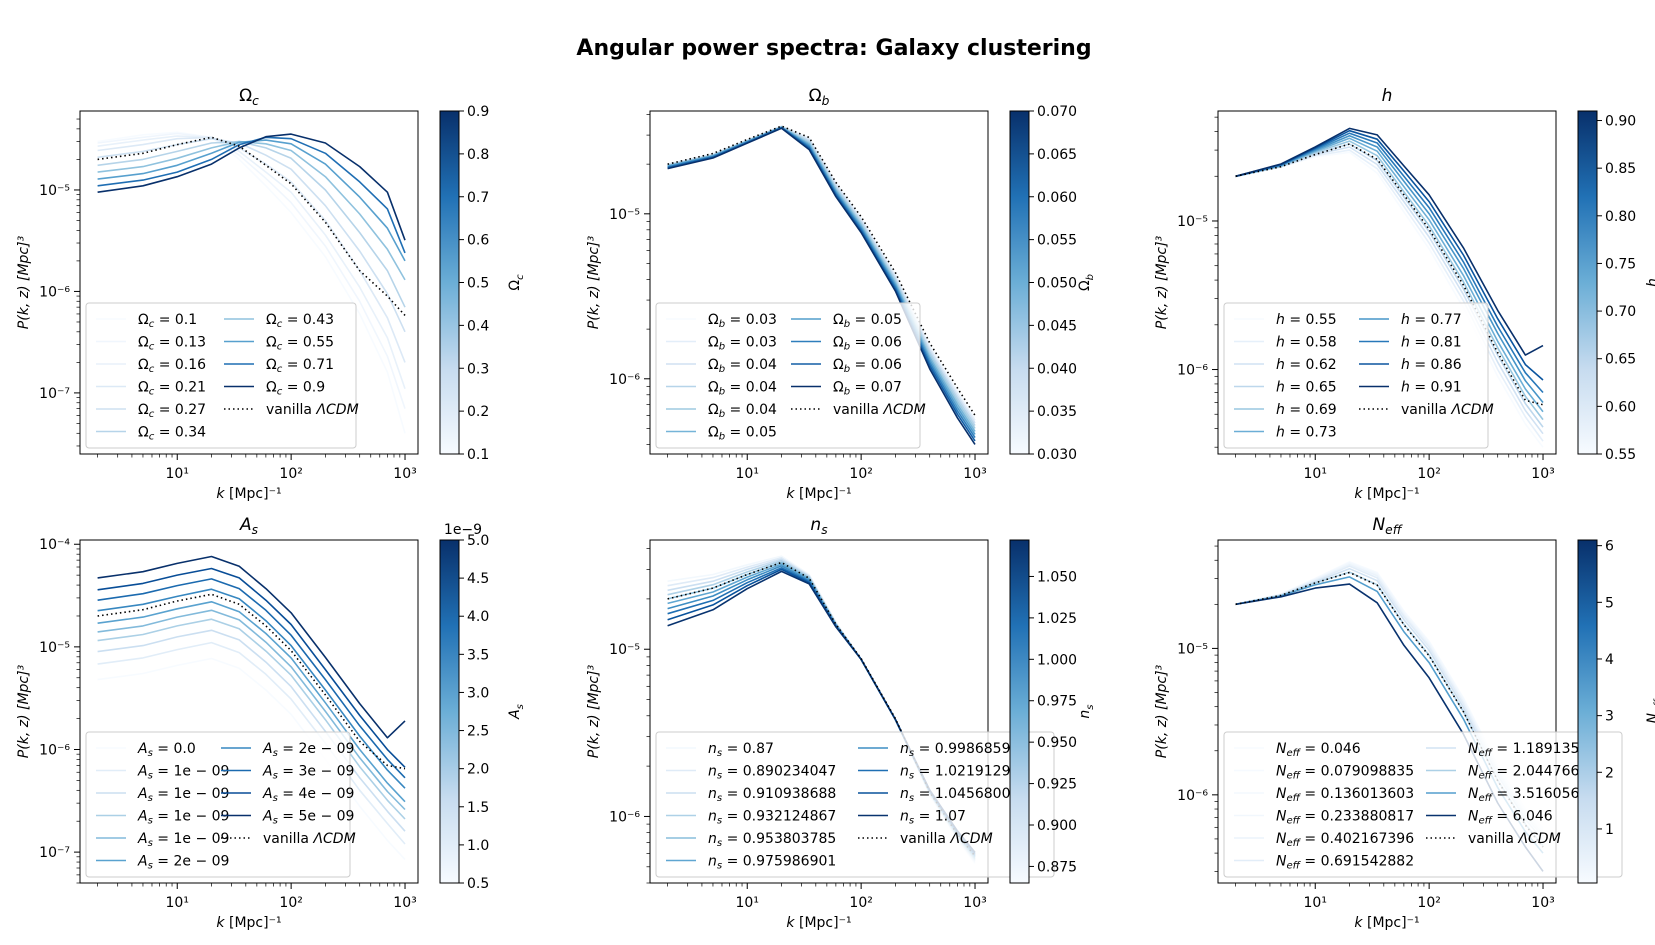 This screenshot has width=1655, height=945. What do you see at coordinates (1357, 862) in the screenshot?
I see `legend-entry-value: = 0.691542882` at bounding box center [1357, 862].